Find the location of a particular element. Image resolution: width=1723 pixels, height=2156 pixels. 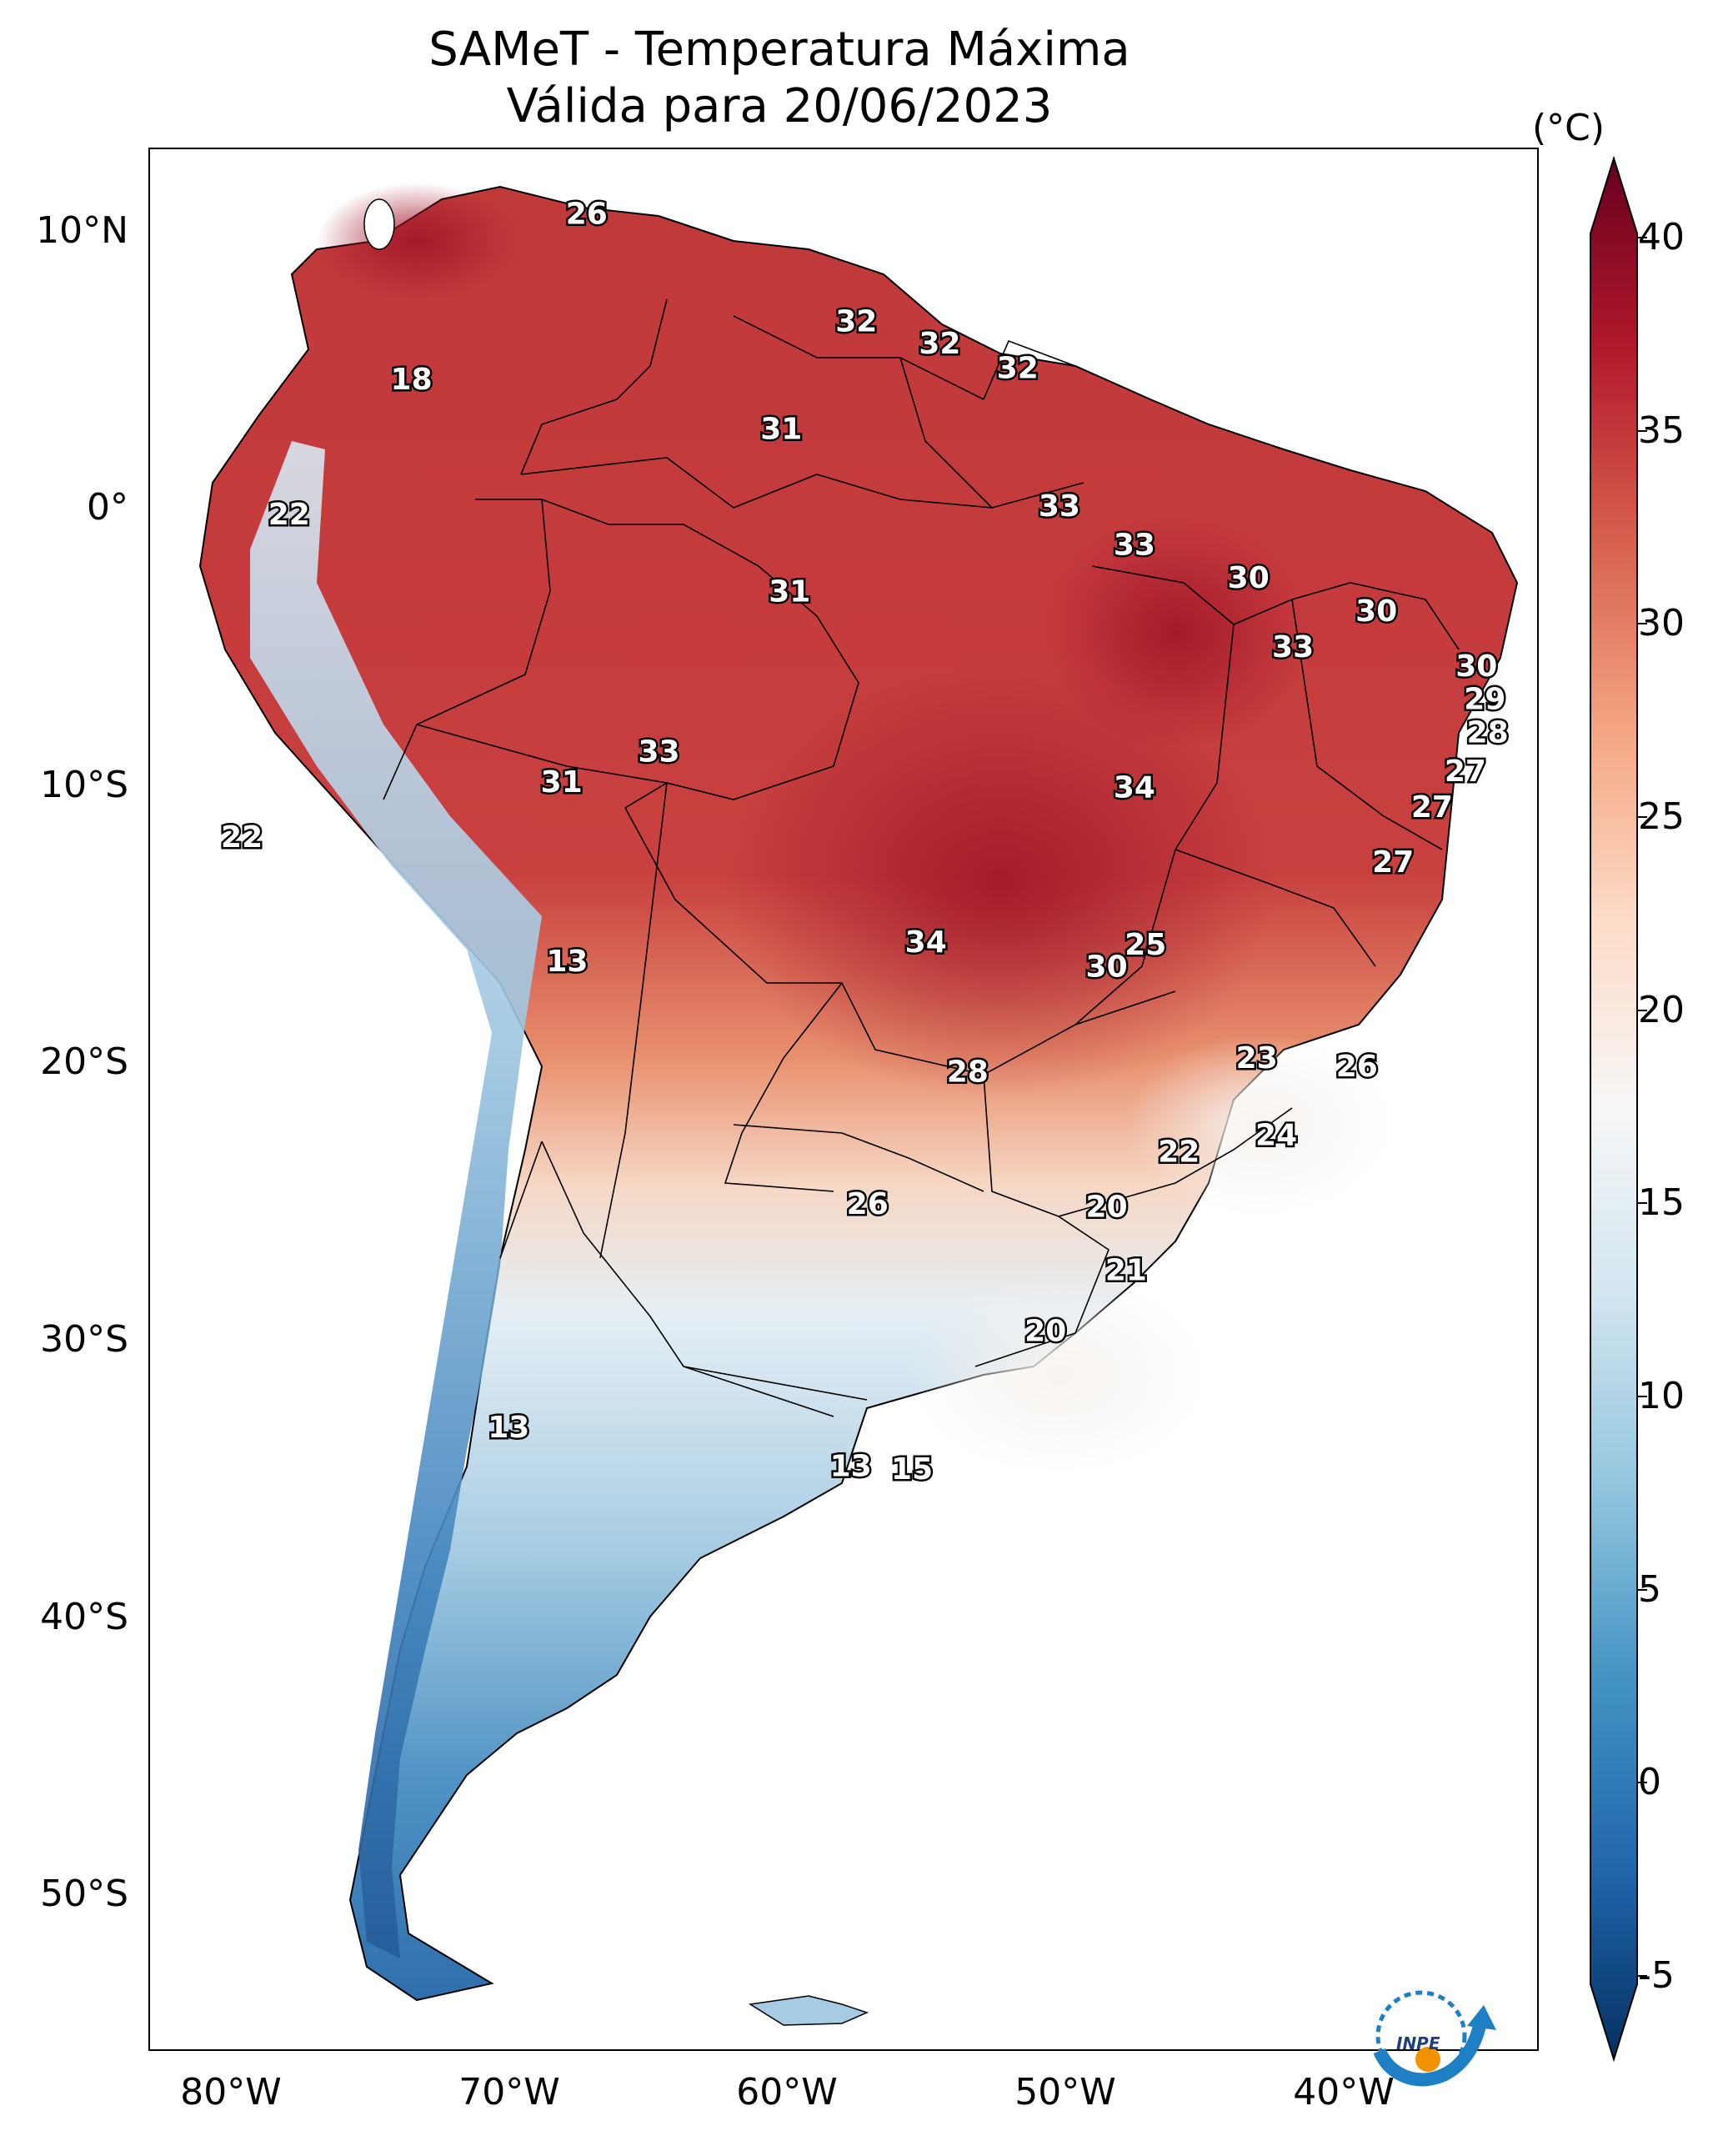

colorbar-tick-label: 30 is located at coordinates (1661, 623).